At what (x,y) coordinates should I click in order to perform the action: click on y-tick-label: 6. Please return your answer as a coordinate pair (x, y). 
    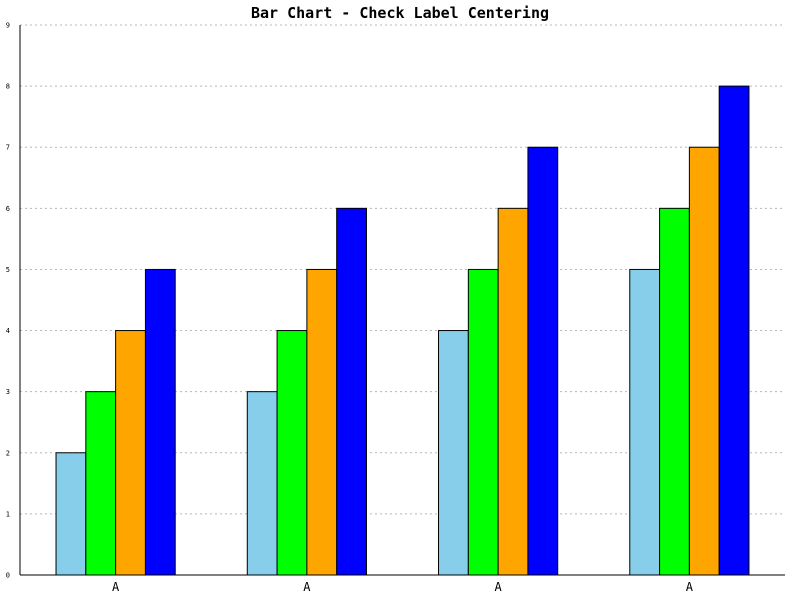
    Looking at the image, I should click on (8, 209).